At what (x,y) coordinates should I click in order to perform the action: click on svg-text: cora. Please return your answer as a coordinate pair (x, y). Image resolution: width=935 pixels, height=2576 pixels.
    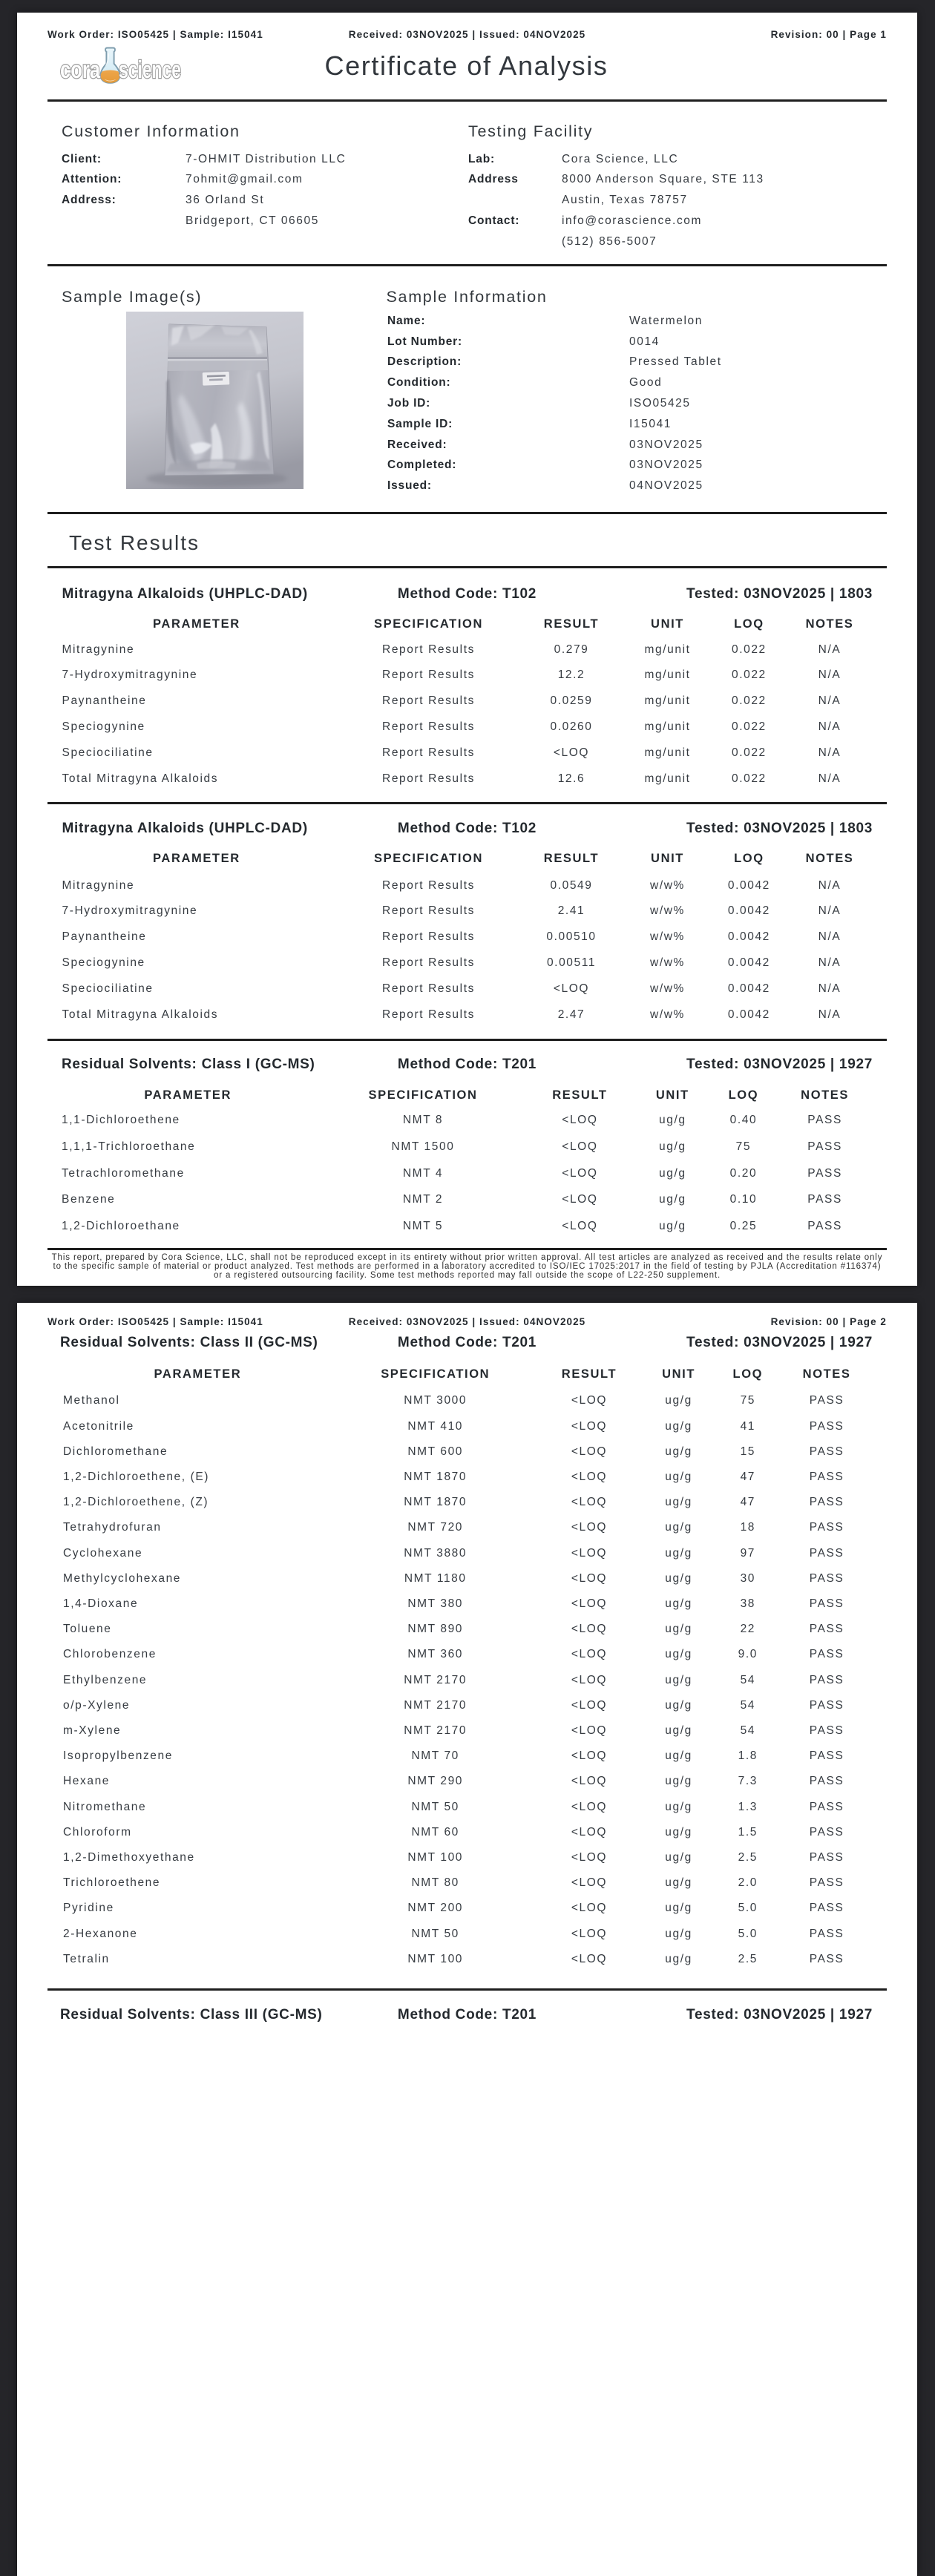
    Looking at the image, I should click on (80, 69).